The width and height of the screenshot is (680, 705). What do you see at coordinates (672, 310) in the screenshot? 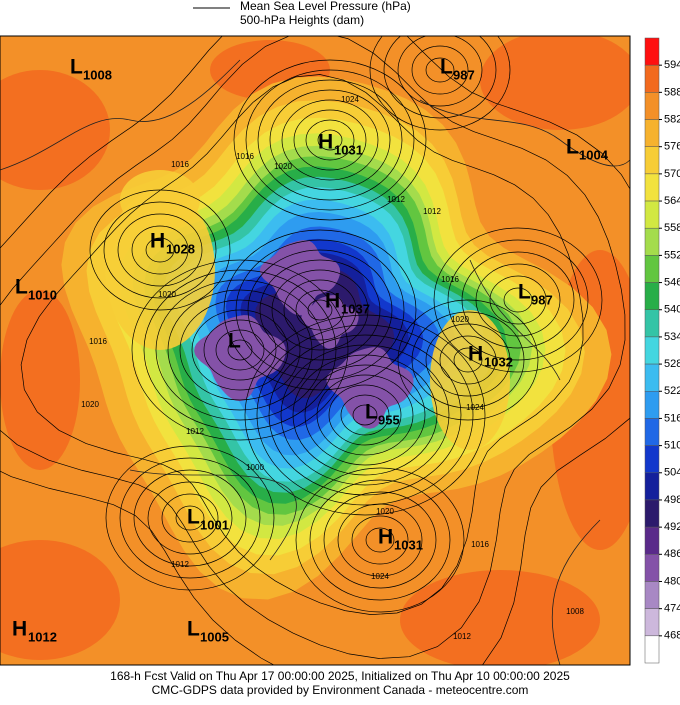
I see `colorbar-label: 540` at bounding box center [672, 310].